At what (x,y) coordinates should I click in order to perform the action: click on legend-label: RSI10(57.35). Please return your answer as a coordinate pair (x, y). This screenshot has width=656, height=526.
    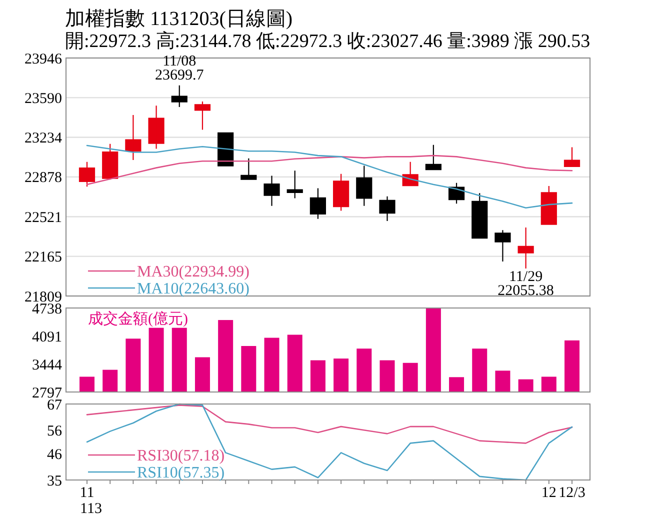
    Looking at the image, I should click on (181, 473).